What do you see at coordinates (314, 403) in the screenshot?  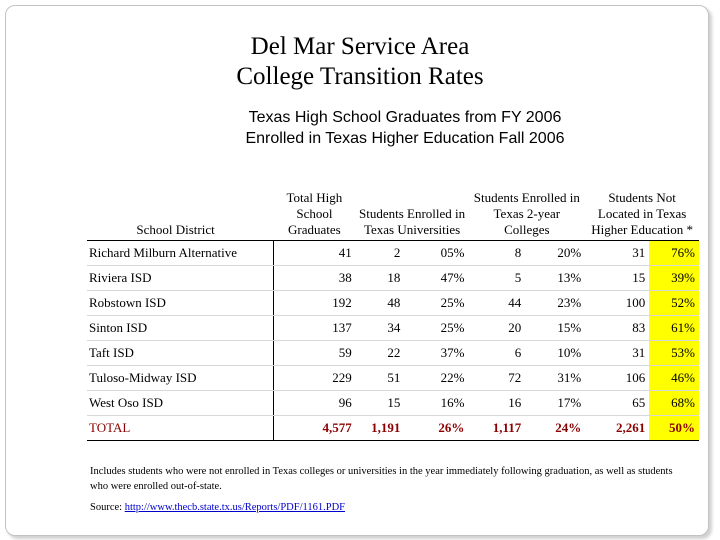 I see `graduates-count: 96` at bounding box center [314, 403].